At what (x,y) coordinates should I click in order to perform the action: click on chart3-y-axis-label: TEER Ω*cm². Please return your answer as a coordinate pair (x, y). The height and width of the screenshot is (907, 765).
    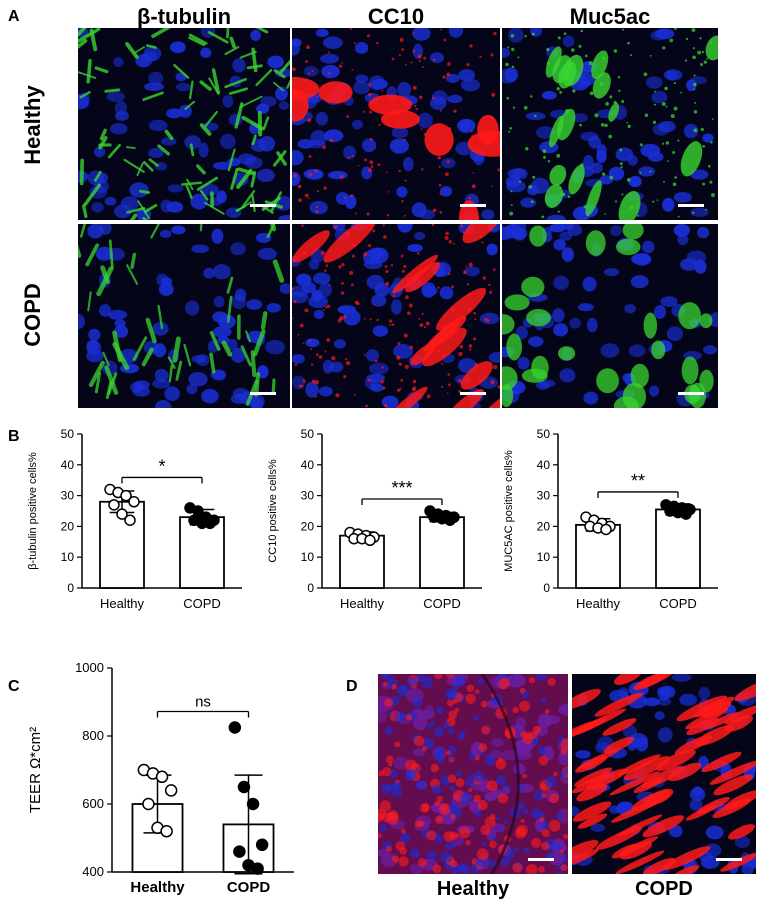
    Looking at the image, I should click on (35, 770).